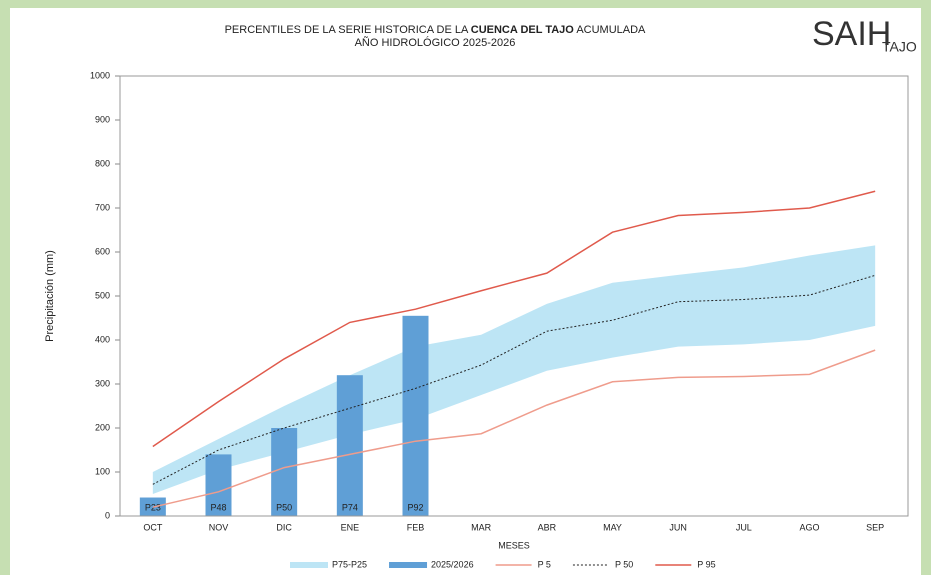 This screenshot has width=931, height=575. What do you see at coordinates (102, 251) in the screenshot?
I see `y-tick-label: 600` at bounding box center [102, 251].